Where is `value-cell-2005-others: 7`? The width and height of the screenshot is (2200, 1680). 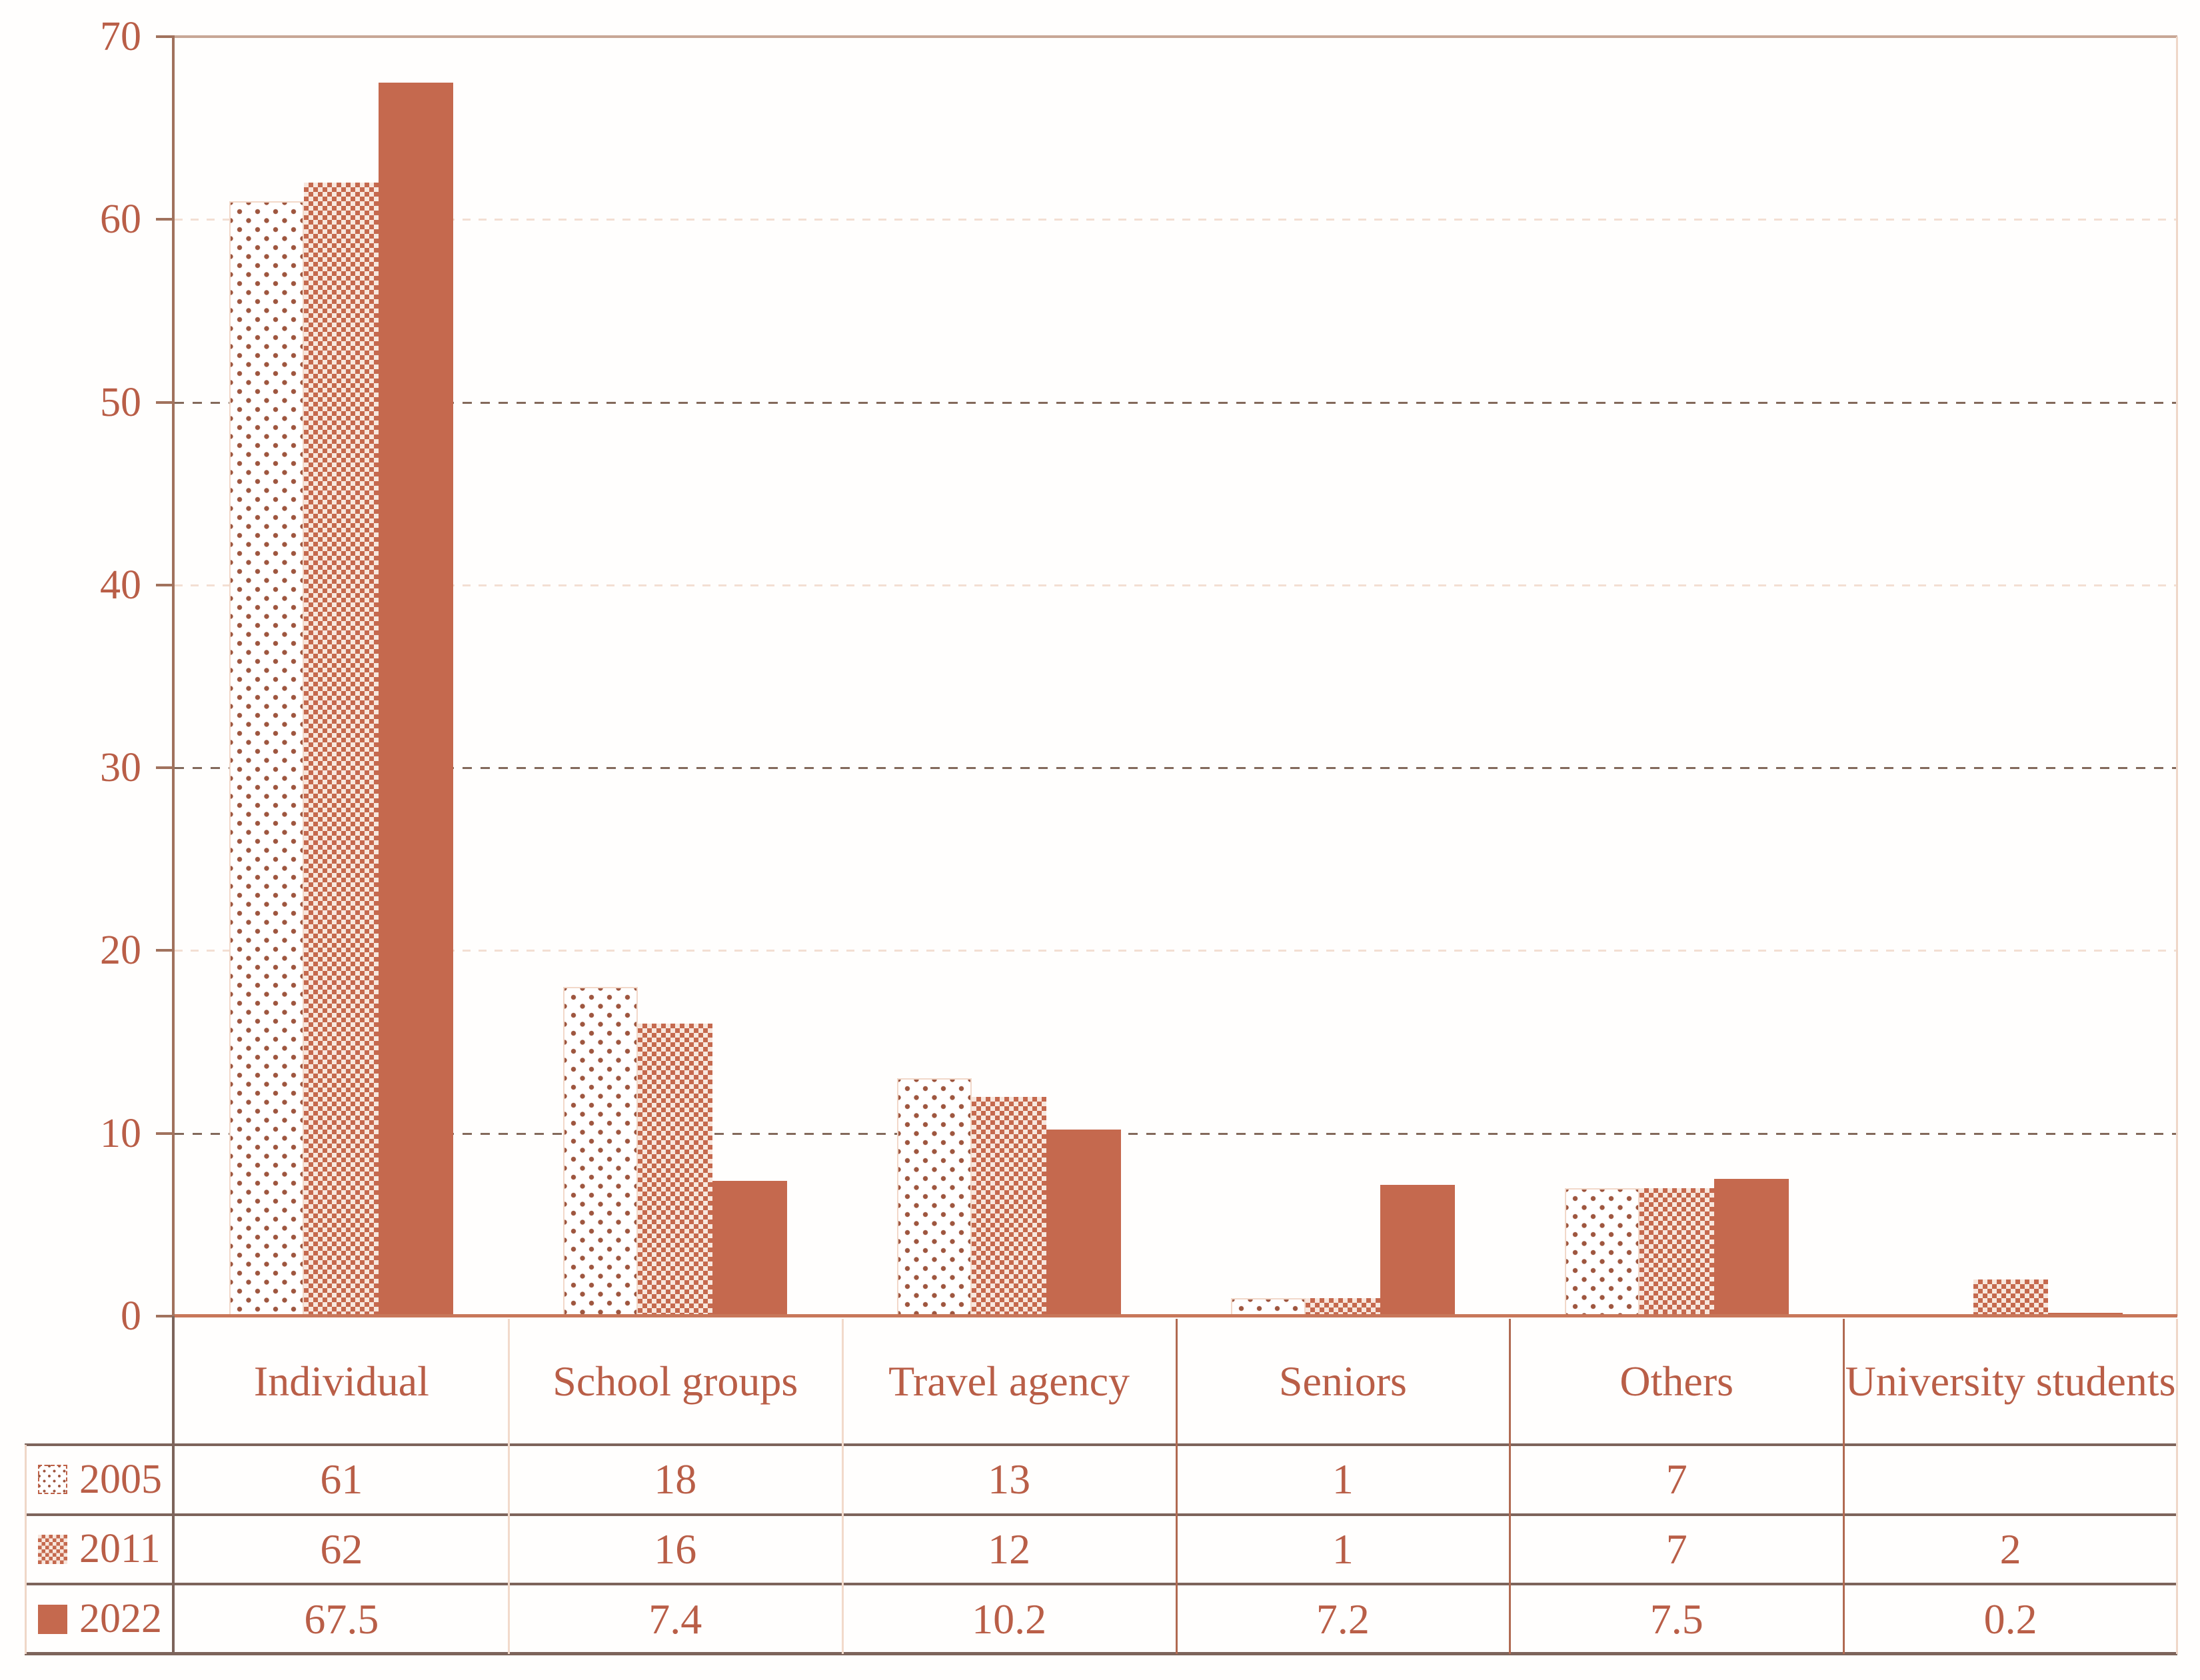 value-cell-2005-others: 7 is located at coordinates (1676, 1479).